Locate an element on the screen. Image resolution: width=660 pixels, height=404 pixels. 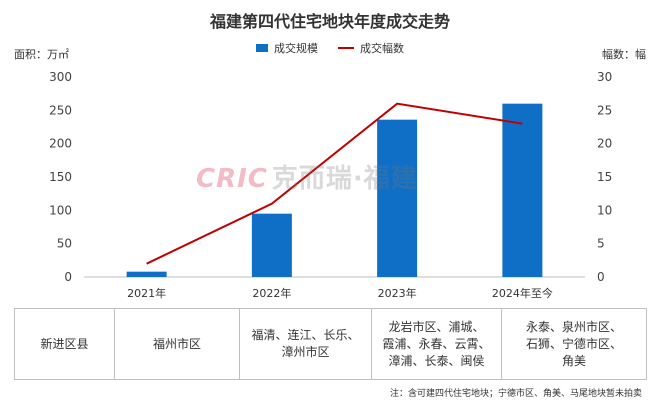
legend-item-line: 成交幅数 is located at coordinates (371, 48).